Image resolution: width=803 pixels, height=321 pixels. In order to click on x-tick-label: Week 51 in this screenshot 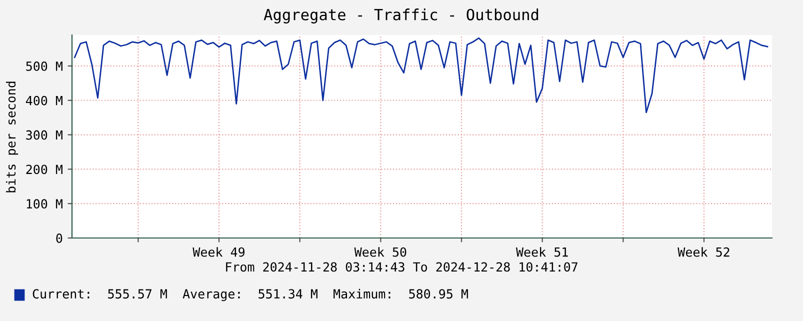, I will do `click(542, 252)`.